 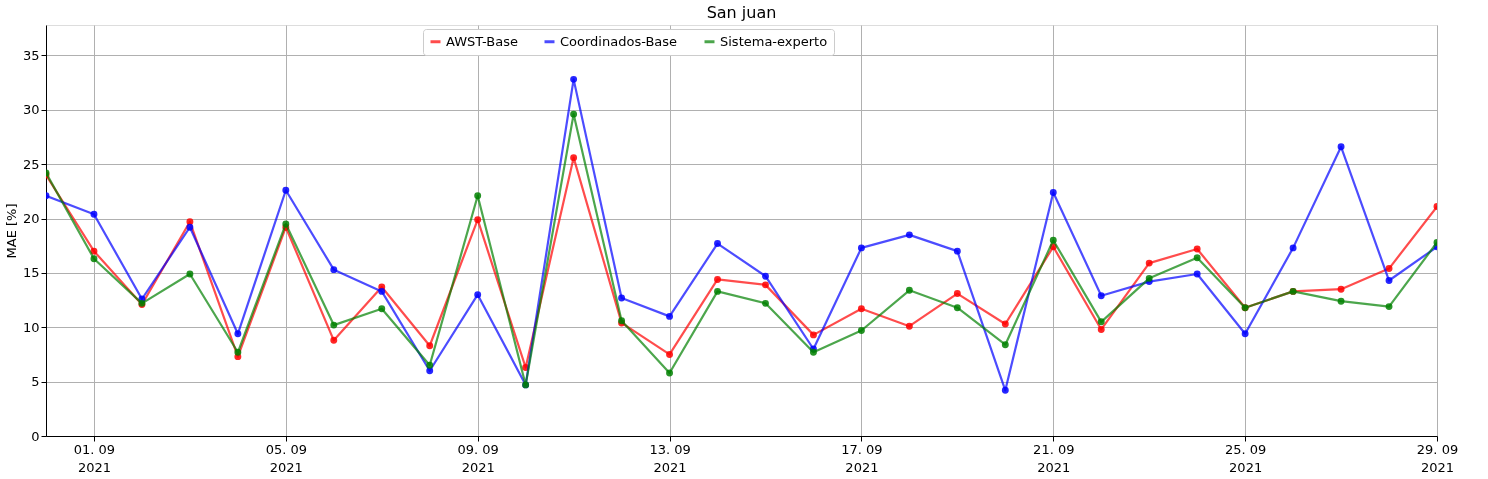 I want to click on y-tick-label: 30, so click(x=31, y=110).